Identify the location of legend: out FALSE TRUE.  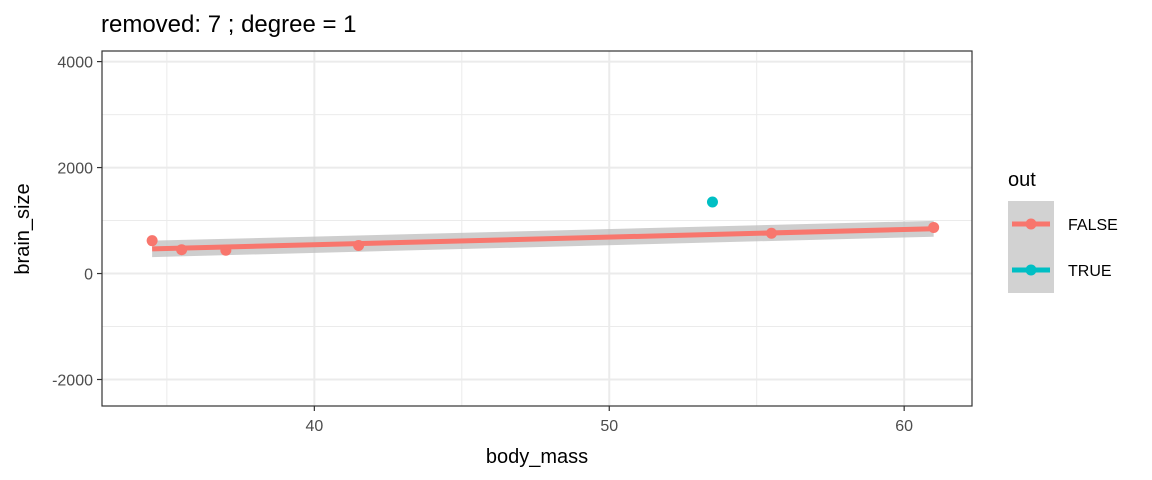
(1063, 231).